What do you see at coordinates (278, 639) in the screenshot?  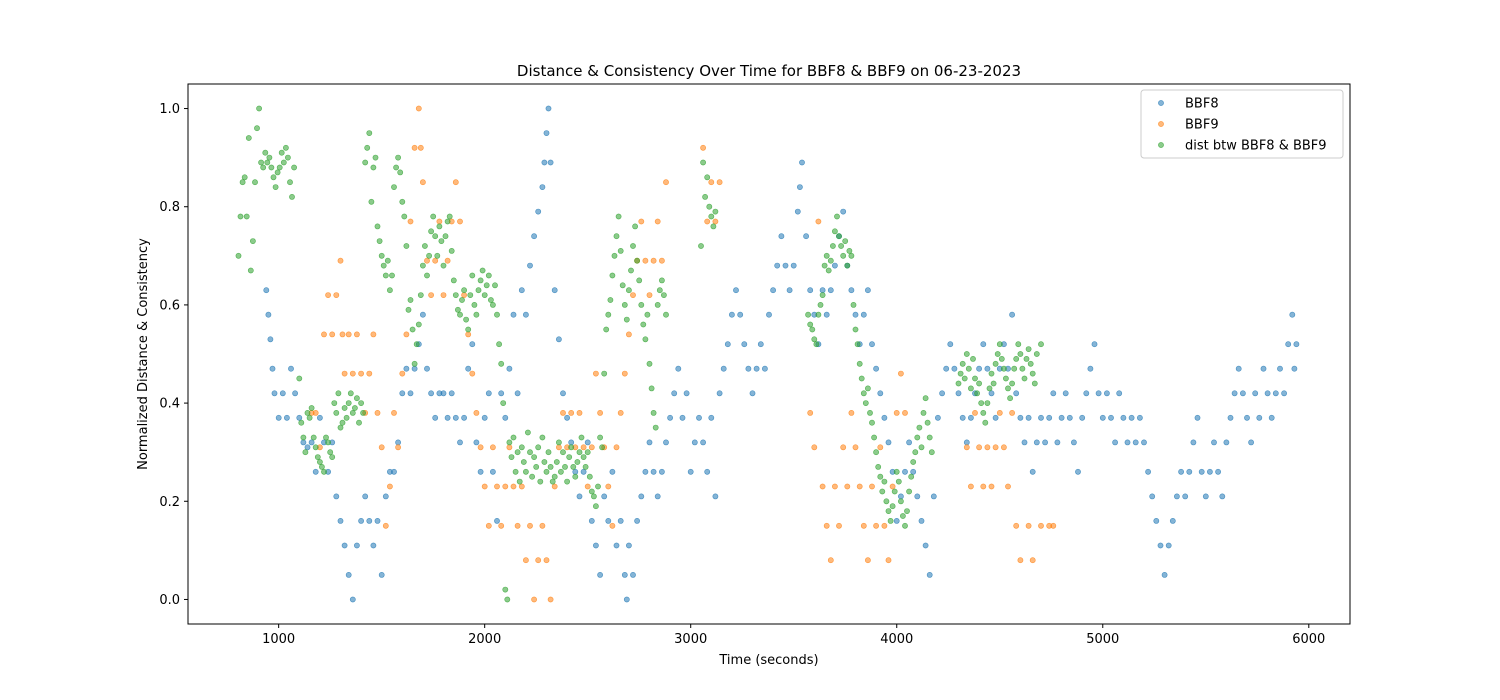 I see `x-tick-label: 1000` at bounding box center [278, 639].